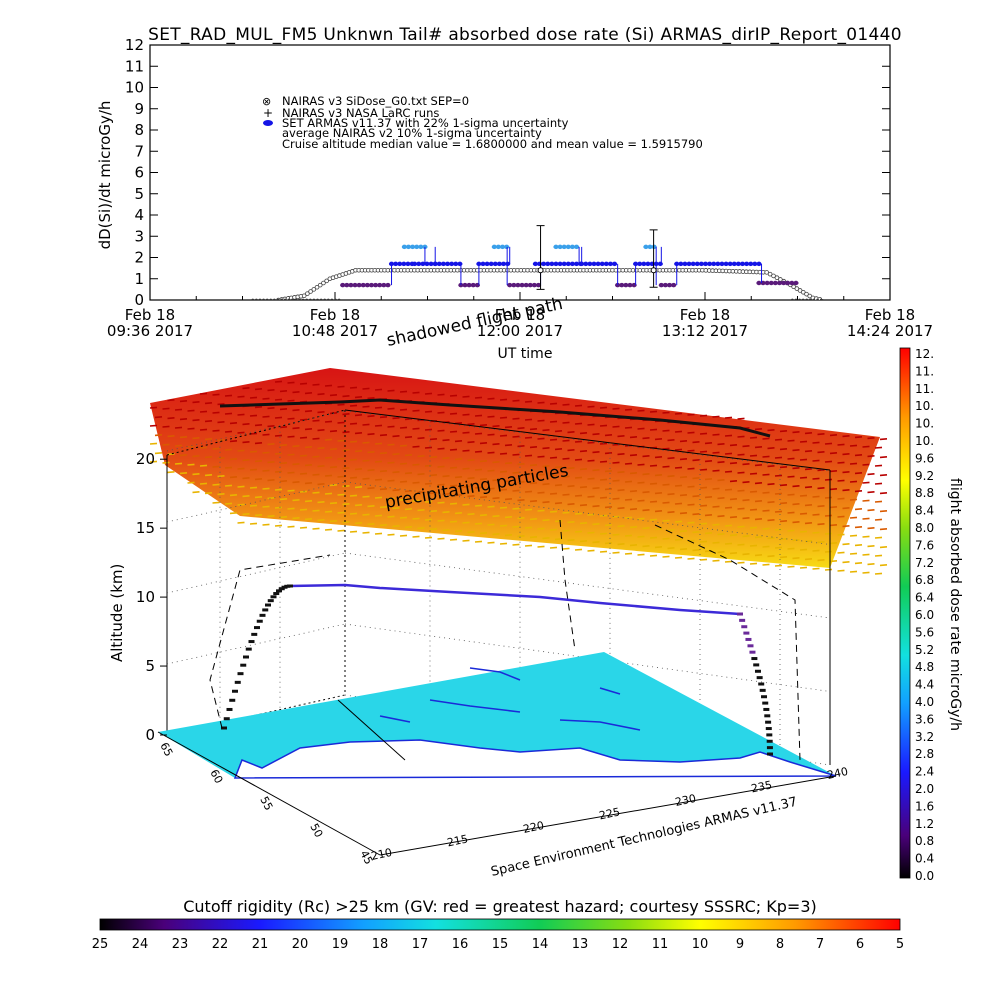 This screenshot has width=1000, height=1000. What do you see at coordinates (518, 477) in the screenshot?
I see `dose-sheet-dashes` at bounding box center [518, 477].